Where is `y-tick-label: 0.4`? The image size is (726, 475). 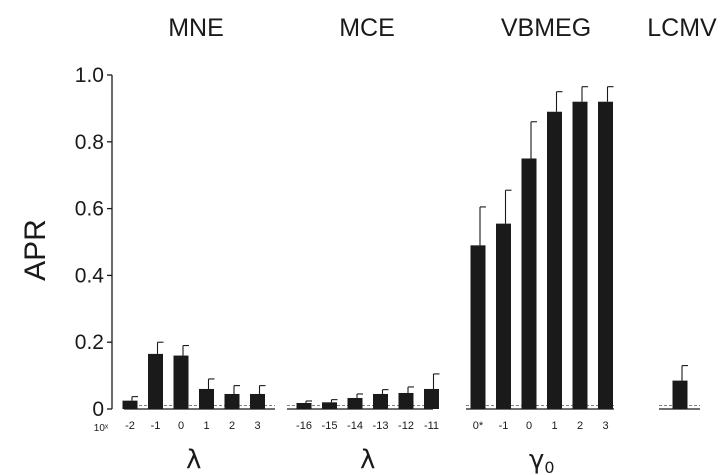
y-tick-label: 0.4 is located at coordinates (90, 275).